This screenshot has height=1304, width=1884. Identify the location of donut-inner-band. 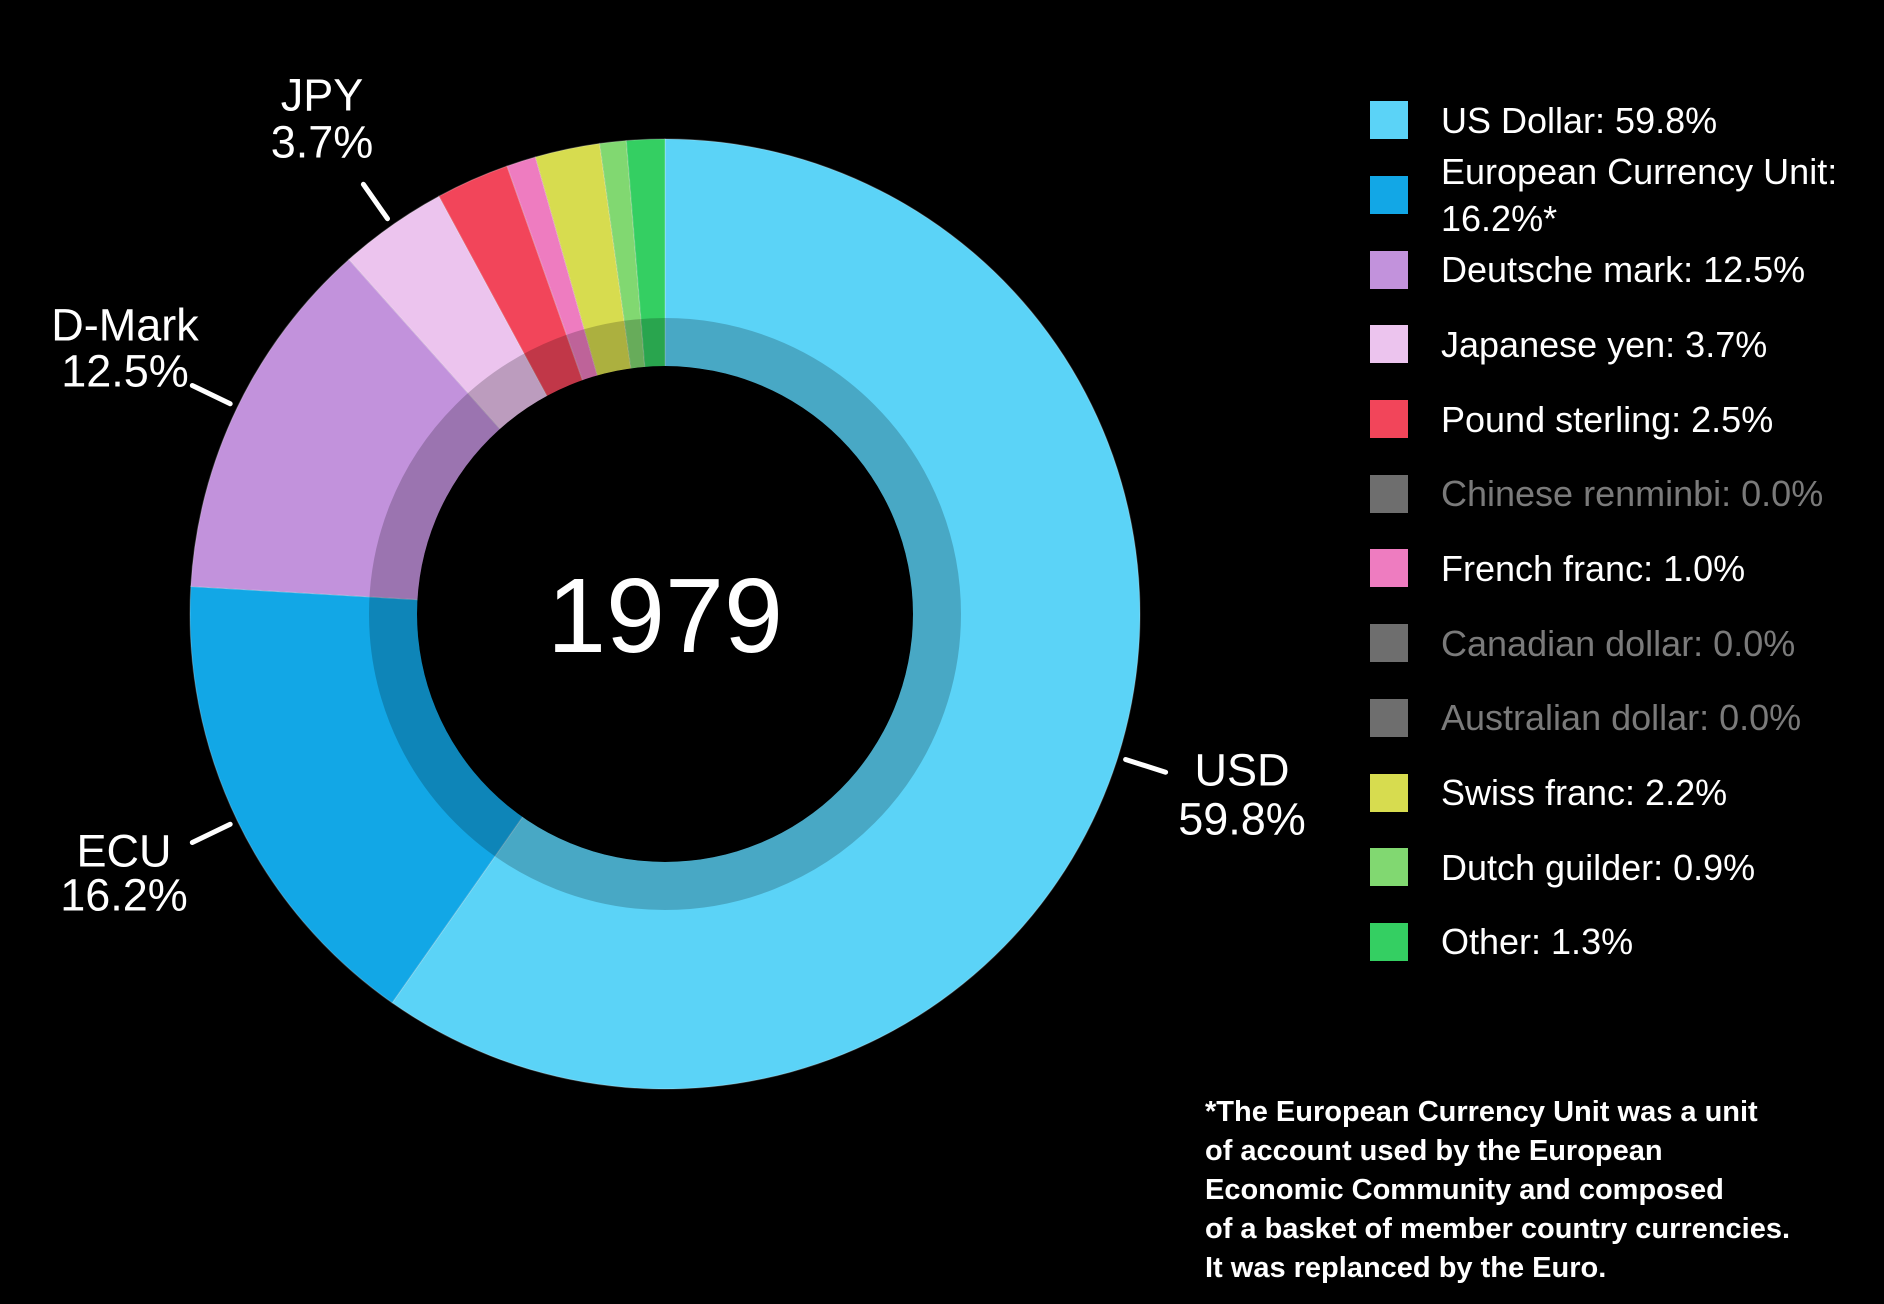
(665, 614).